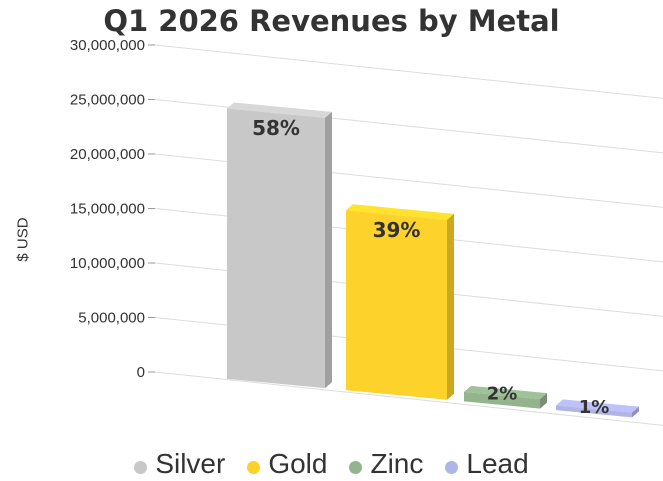 The height and width of the screenshot is (481, 663). Describe the element at coordinates (502, 393) in the screenshot. I see `data-label: 2%` at that location.